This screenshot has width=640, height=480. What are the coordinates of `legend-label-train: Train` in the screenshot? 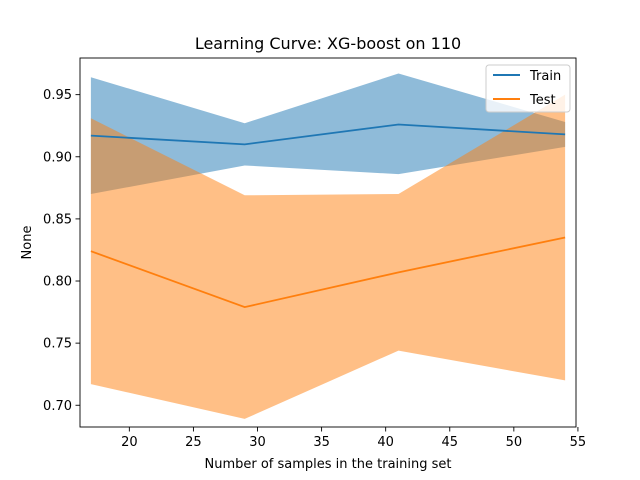 It's located at (545, 76).